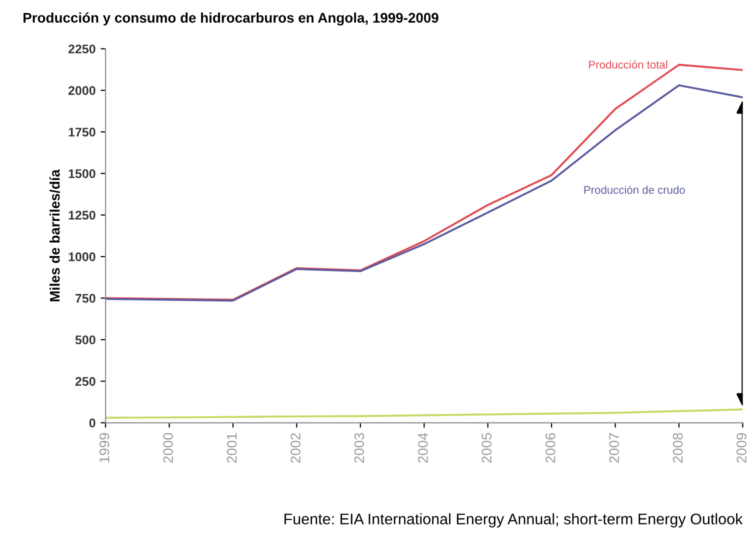 This screenshot has width=754, height=542. What do you see at coordinates (359, 448) in the screenshot?
I see `x-tick-label: 2003` at bounding box center [359, 448].